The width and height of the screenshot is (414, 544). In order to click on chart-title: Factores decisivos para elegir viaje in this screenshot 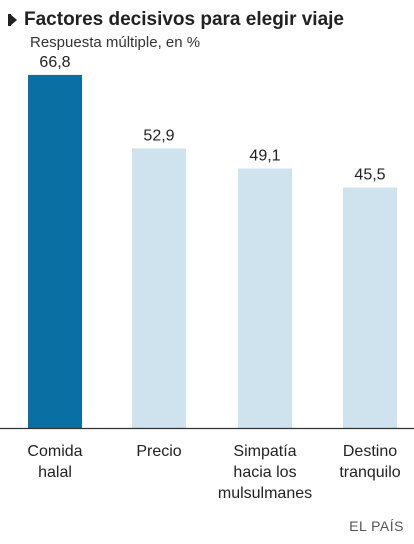, I will do `click(184, 19)`.